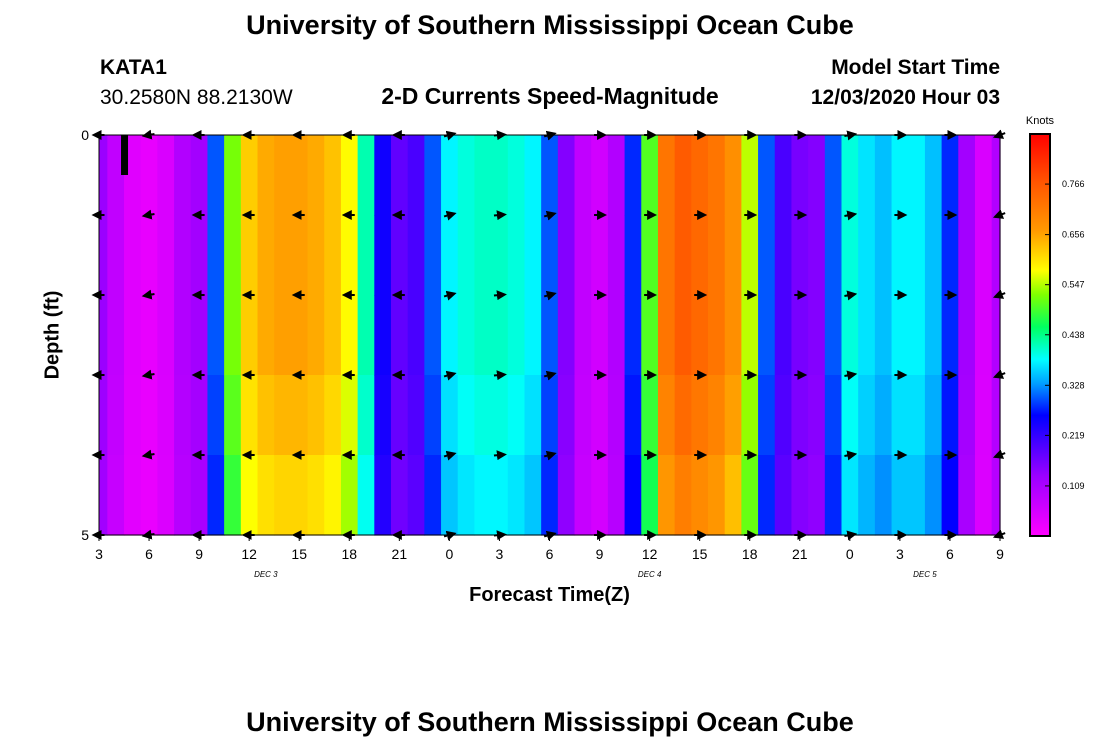 The height and width of the screenshot is (750, 1100). What do you see at coordinates (650, 574) in the screenshot?
I see `day-label: DEC 4` at bounding box center [650, 574].